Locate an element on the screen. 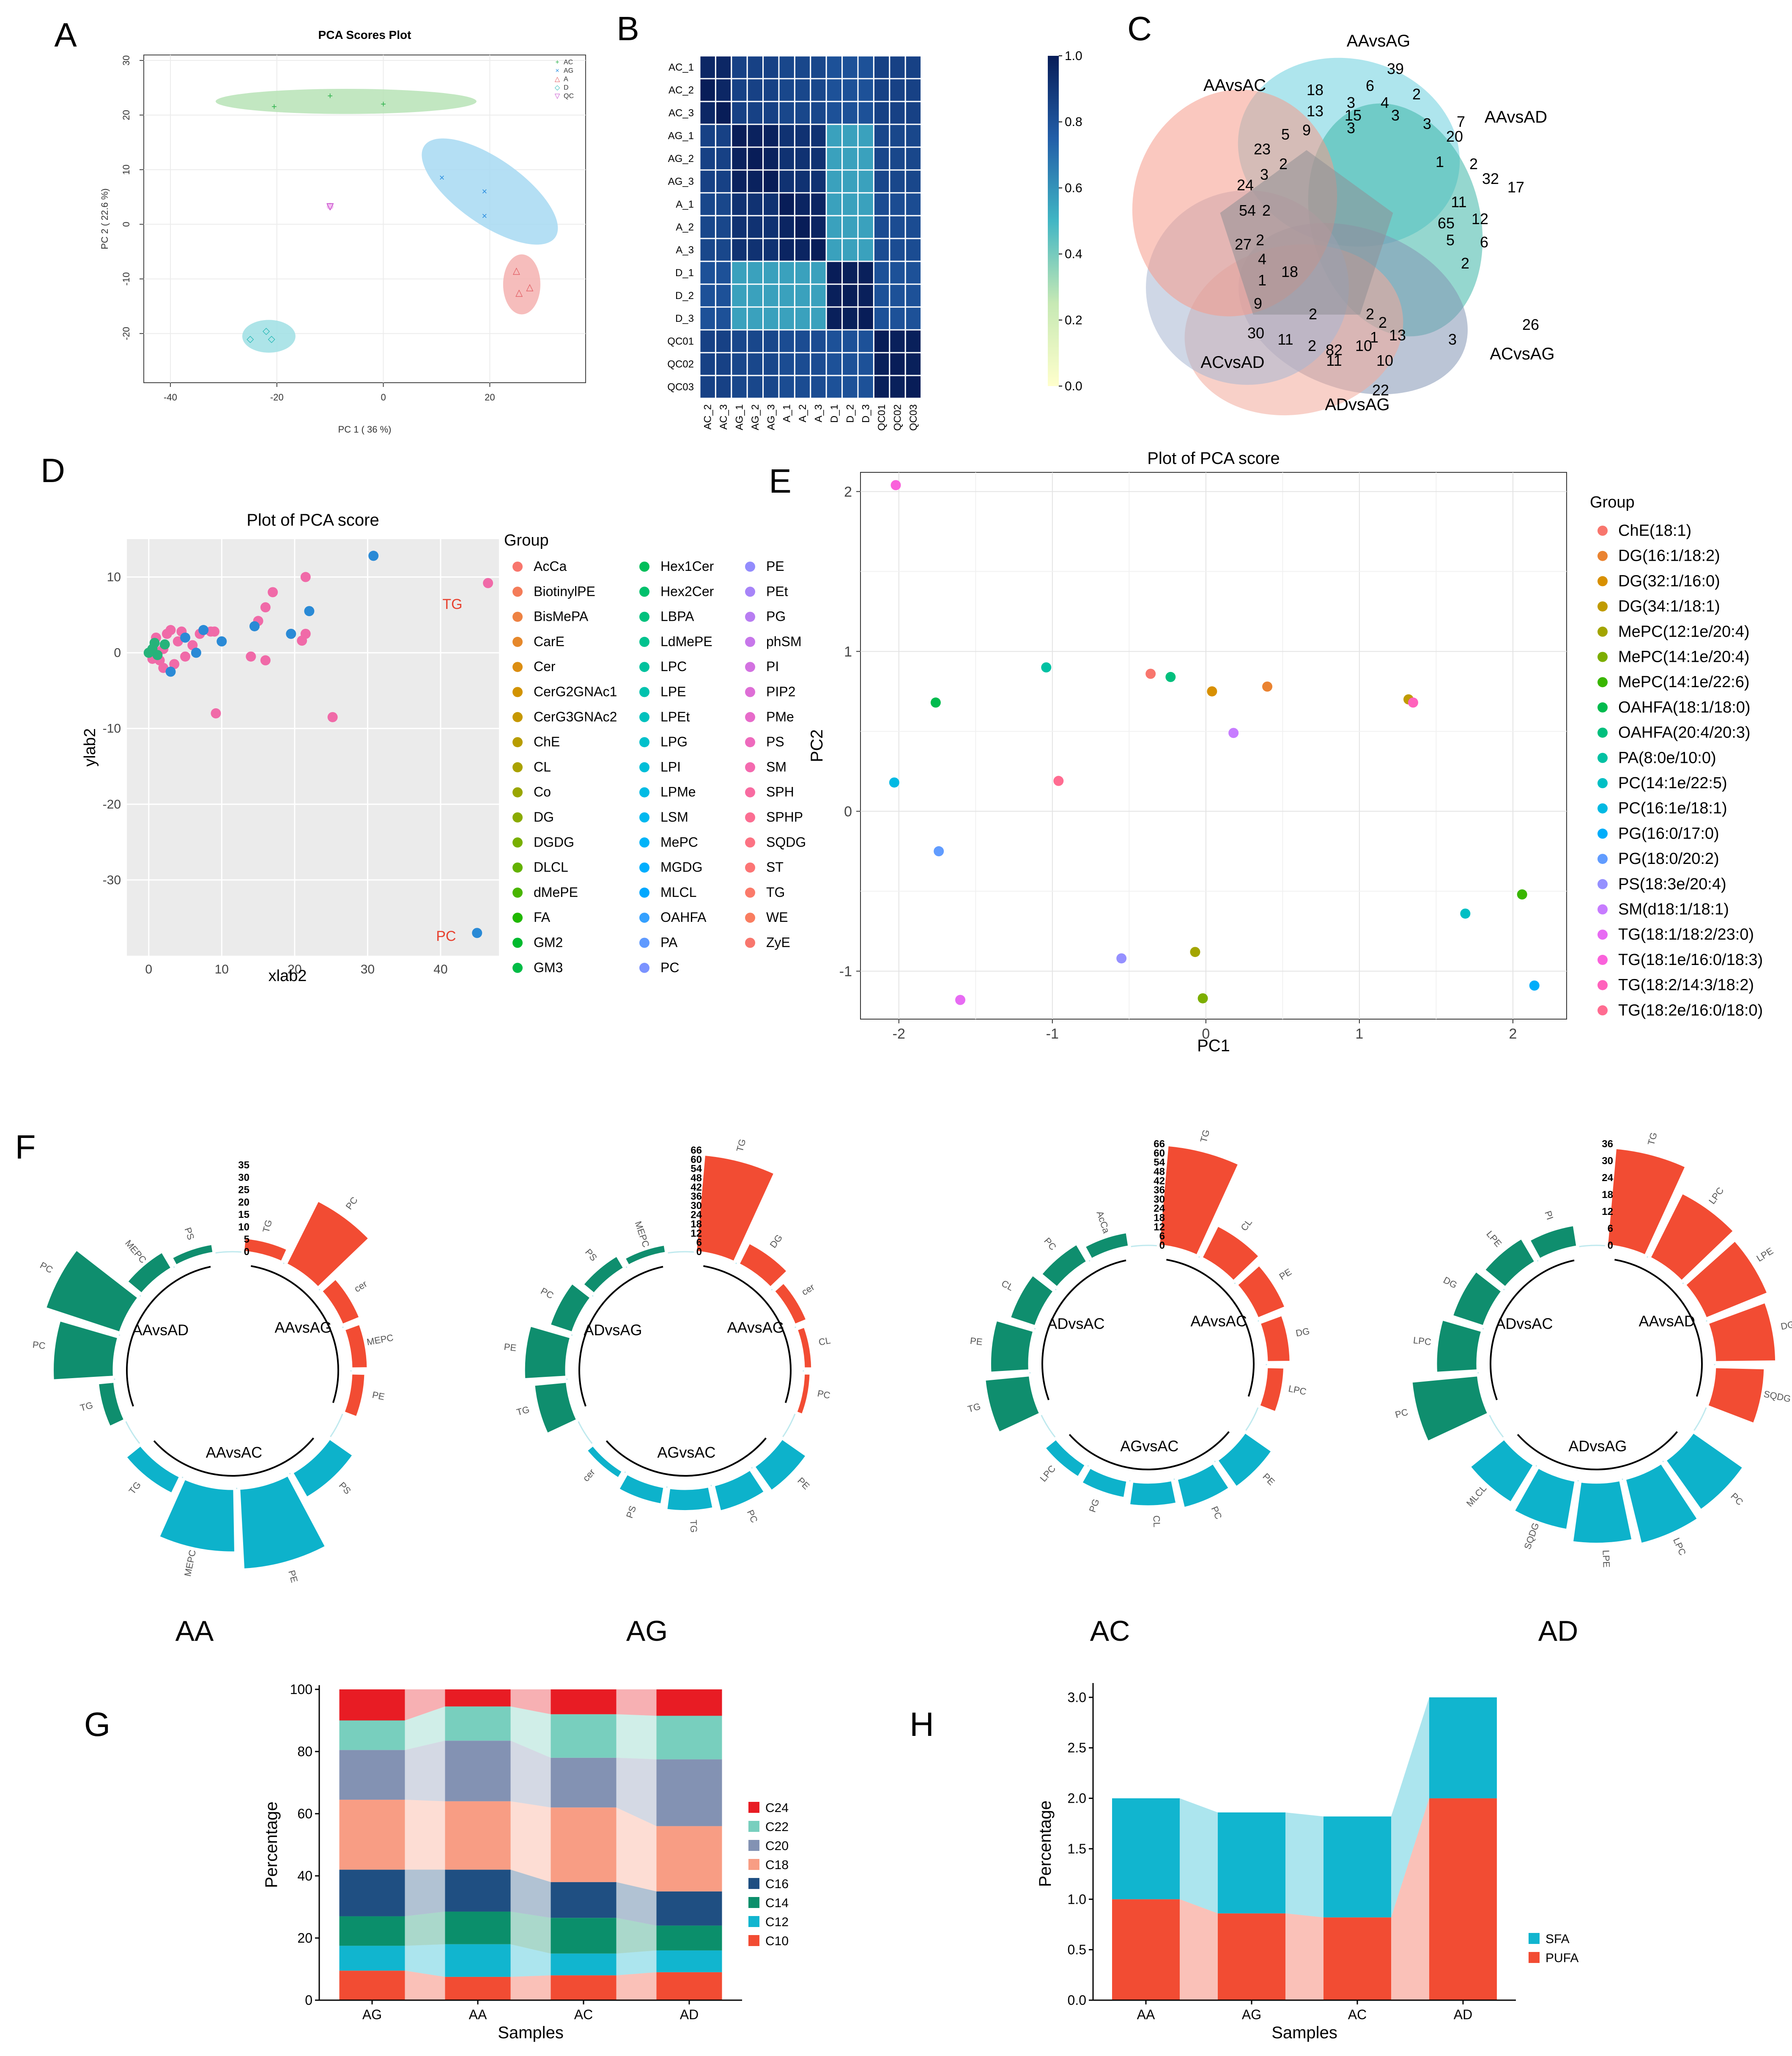  x-tick-label: AA is located at coordinates (478, 2015).